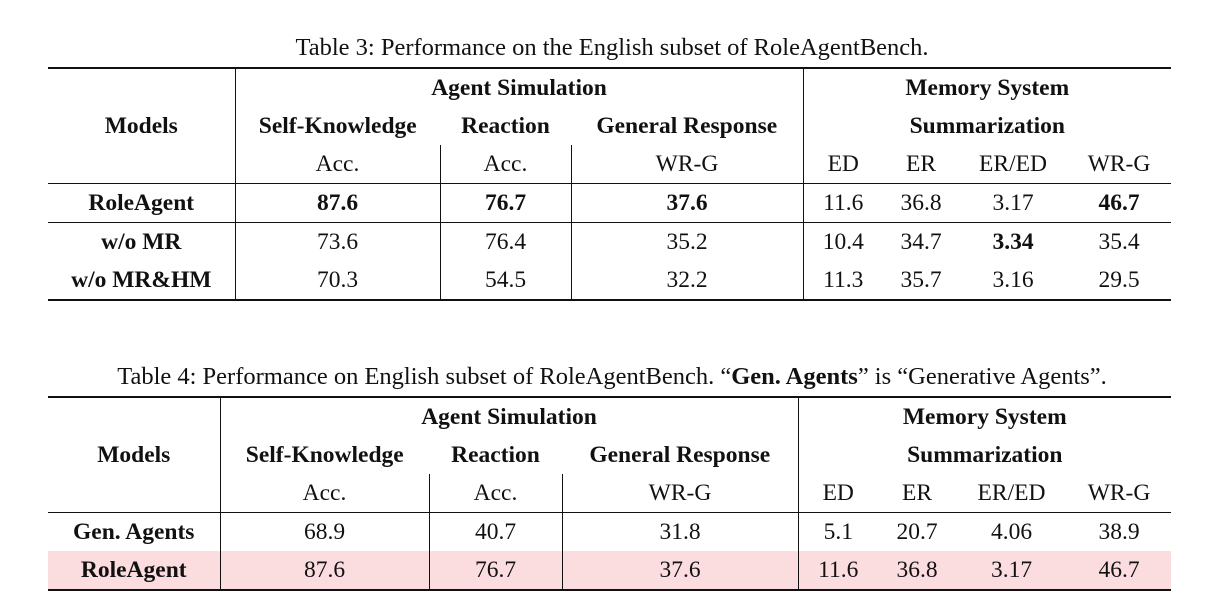 The height and width of the screenshot is (604, 1224). I want to click on table4-metric: ED, so click(838, 492).